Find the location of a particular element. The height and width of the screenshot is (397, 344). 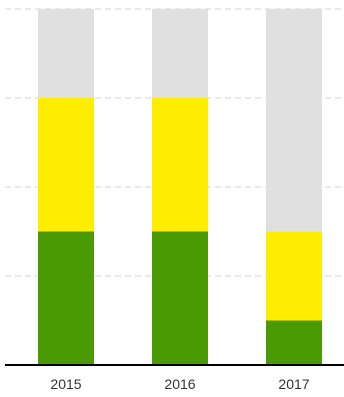

x-tick-label-2016: 2016 is located at coordinates (179, 384).